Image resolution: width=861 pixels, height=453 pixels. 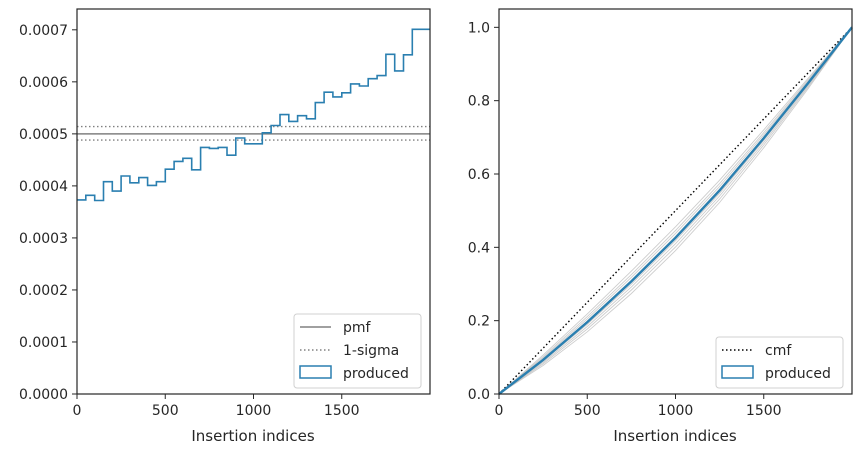 What do you see at coordinates (43, 291) in the screenshot?
I see `y-tick-label: 0.0002` at bounding box center [43, 291].